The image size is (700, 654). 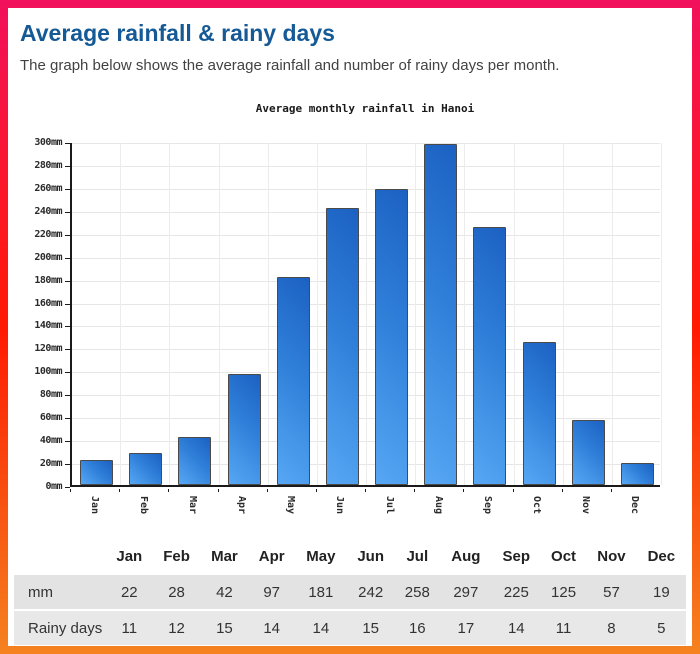 What do you see at coordinates (60, 627) in the screenshot?
I see `table-row-label: Rainy days` at bounding box center [60, 627].